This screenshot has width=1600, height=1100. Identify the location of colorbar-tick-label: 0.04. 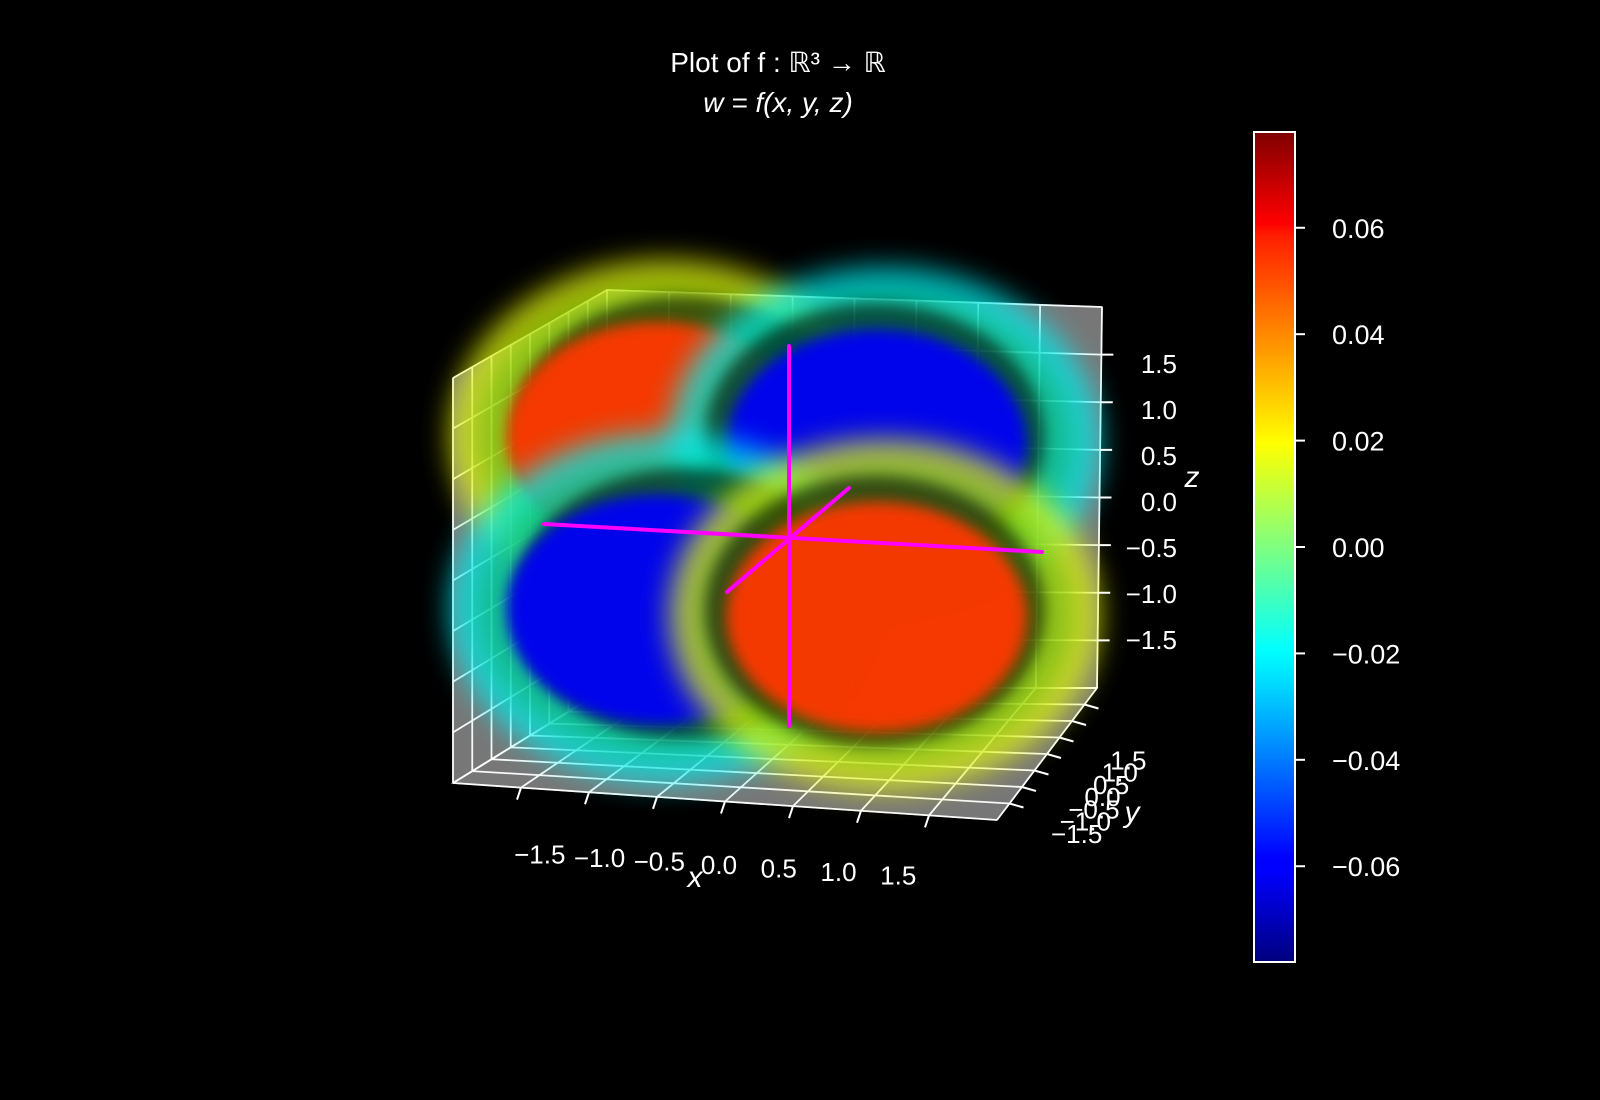
(1358, 335).